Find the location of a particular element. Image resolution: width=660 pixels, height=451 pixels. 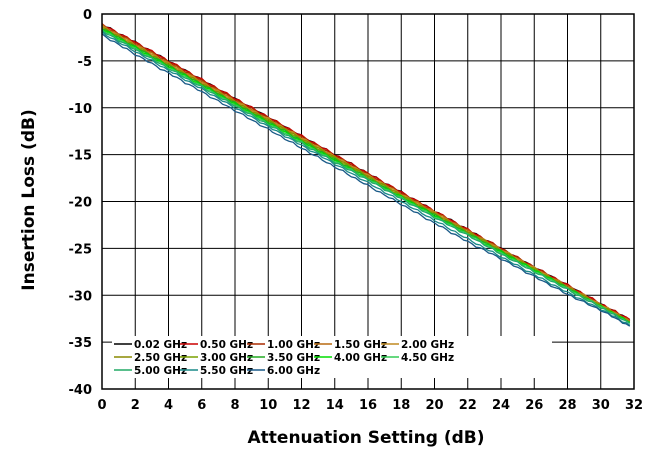

legend-label: 0.02 GHz is located at coordinates (160, 345).